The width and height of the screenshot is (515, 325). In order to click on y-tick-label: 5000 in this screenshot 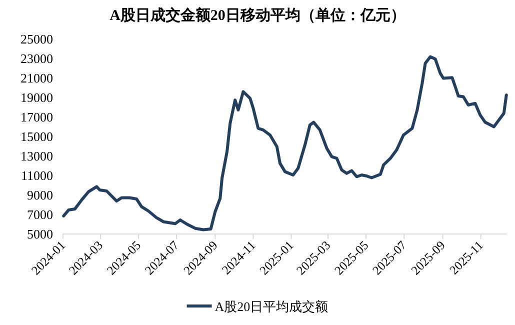, I will do `click(40, 234)`.